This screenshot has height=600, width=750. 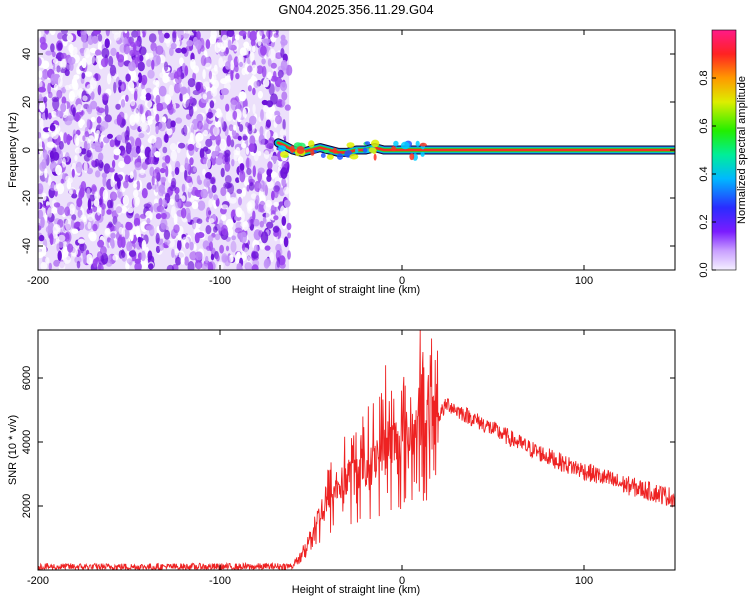 What do you see at coordinates (704, 125) in the screenshot?
I see `colorbar-tick-label: 0.6` at bounding box center [704, 125].